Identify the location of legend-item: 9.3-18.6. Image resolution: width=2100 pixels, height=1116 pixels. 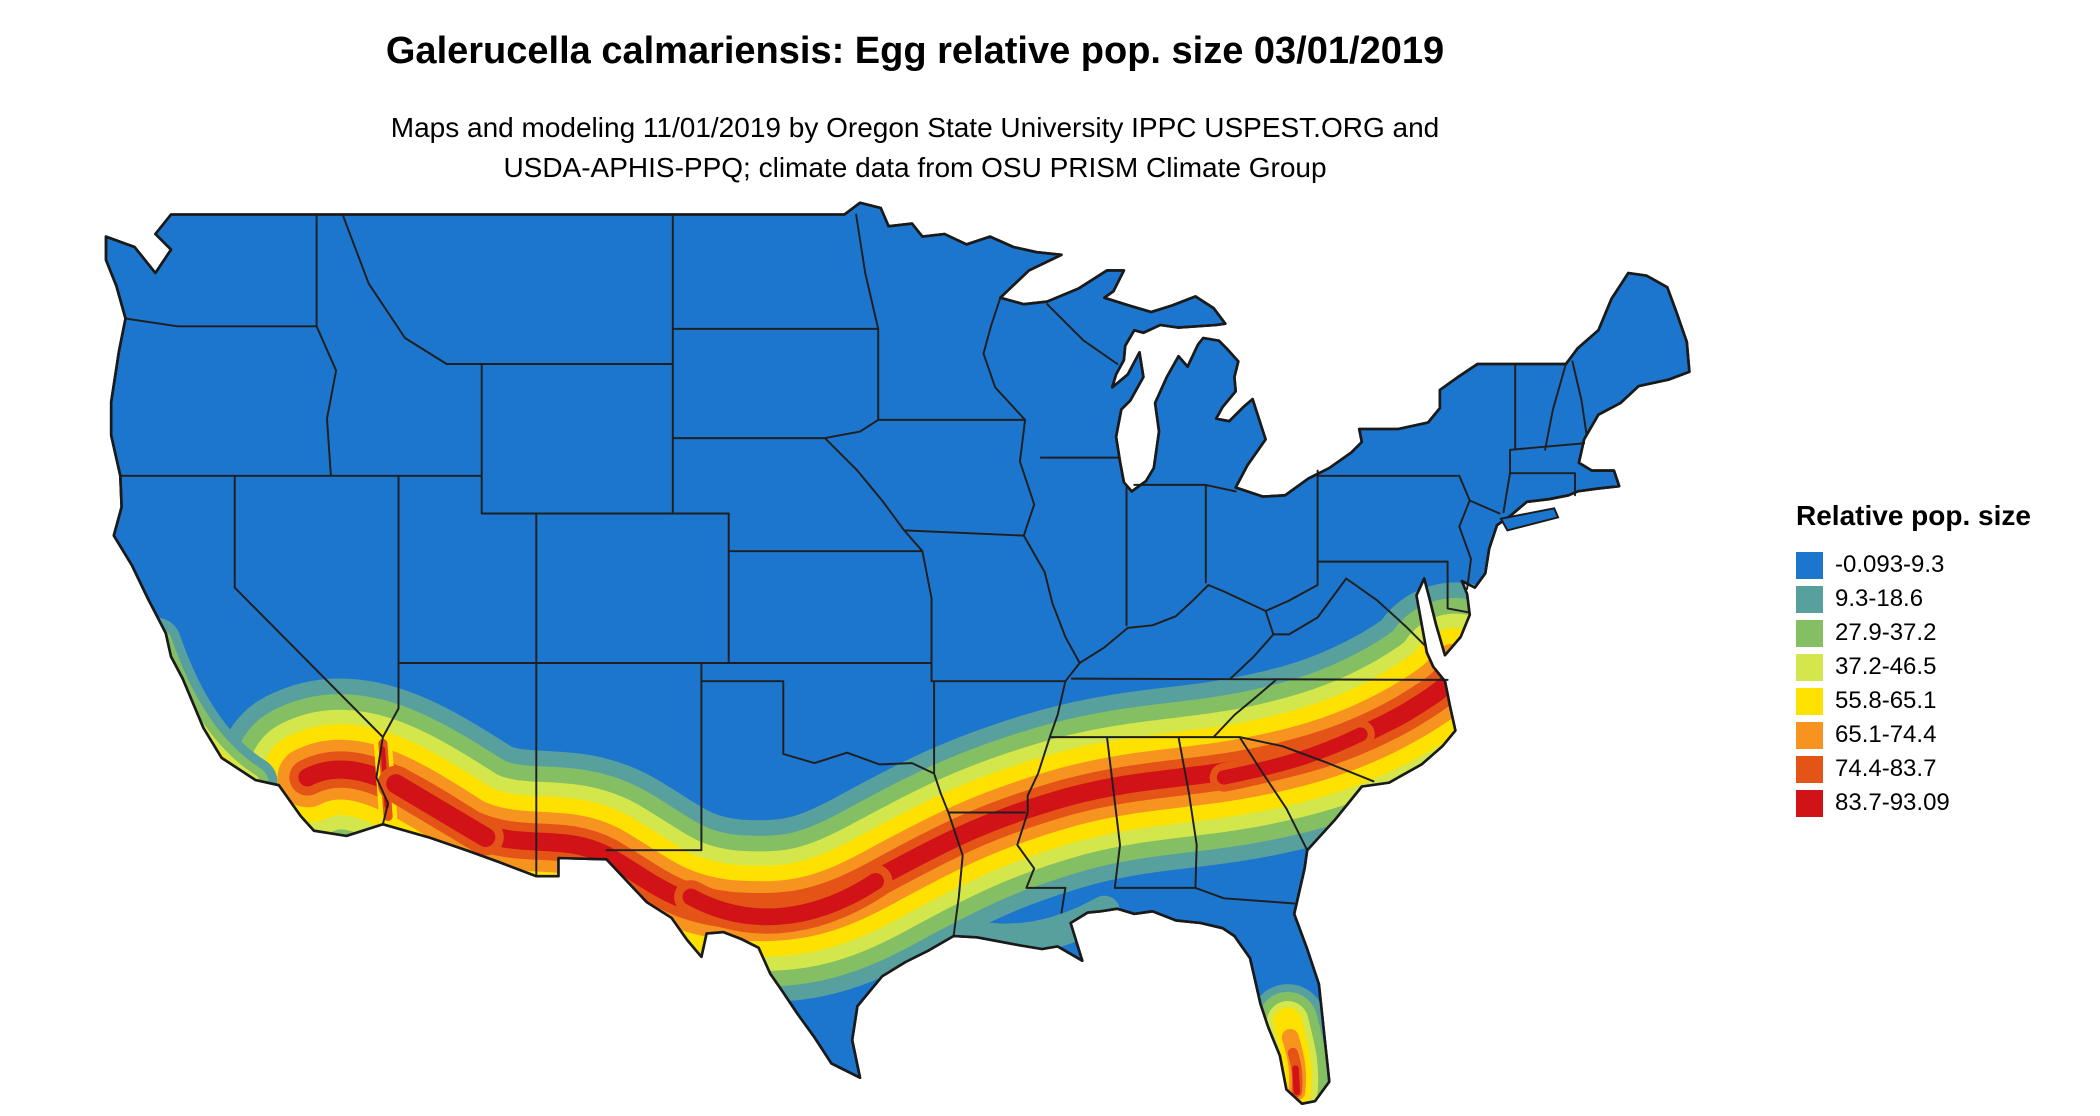
(1913, 599).